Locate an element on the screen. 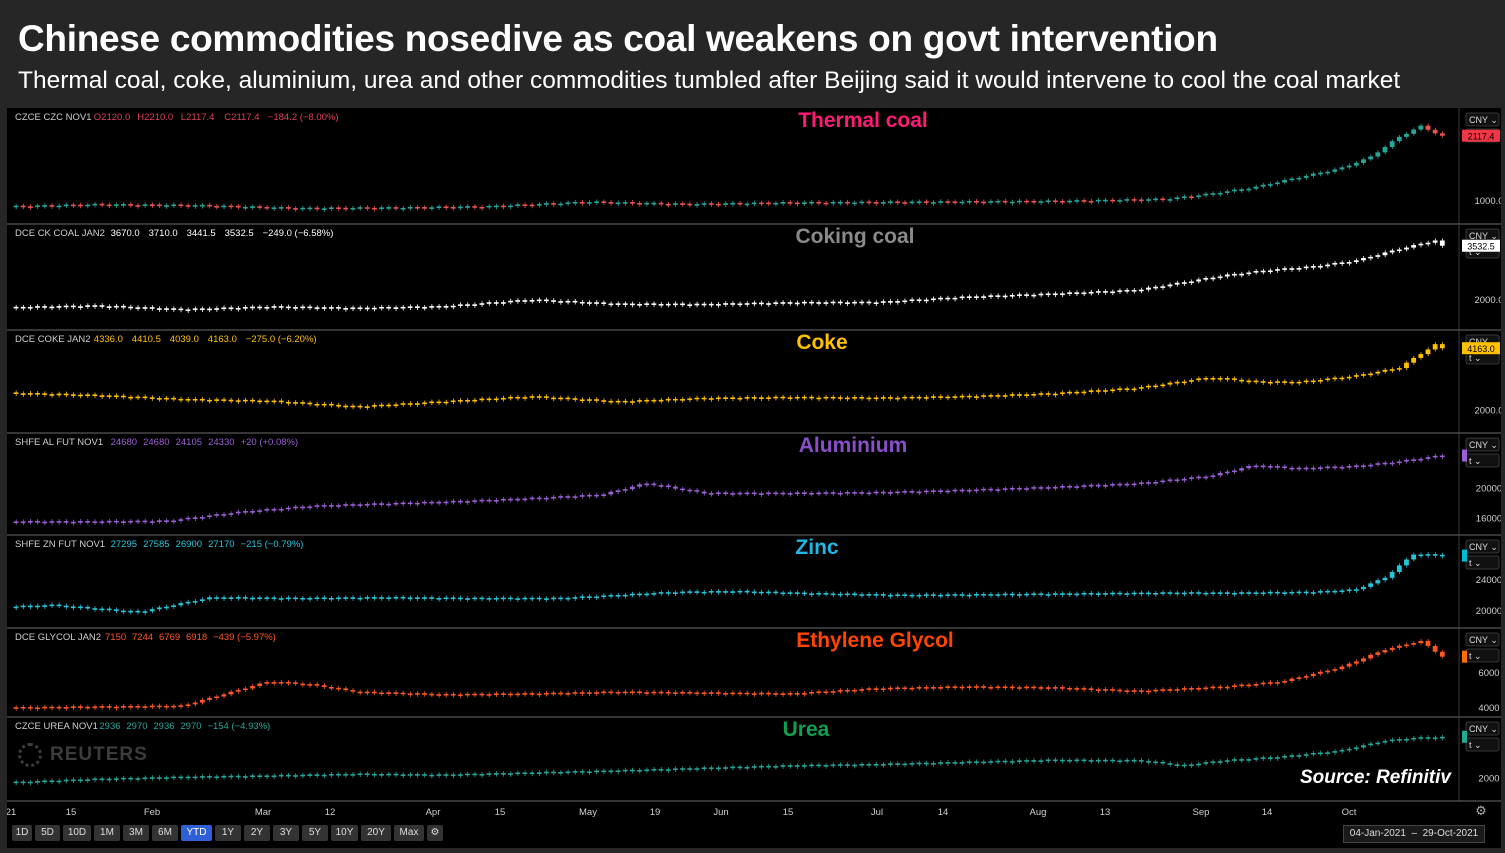 The image size is (1505, 853). range-button-1m: 1M is located at coordinates (107, 833).